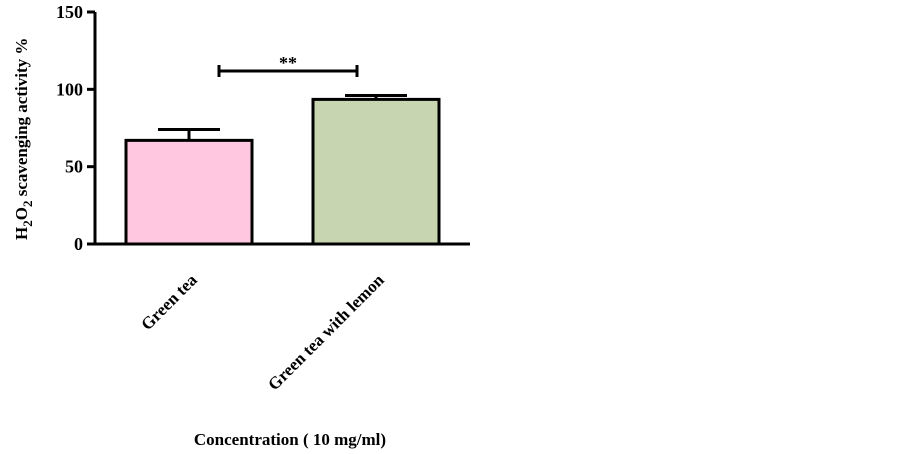 This screenshot has height=454, width=903. I want to click on y-axis-title-sub2: 2, so click(27, 204).